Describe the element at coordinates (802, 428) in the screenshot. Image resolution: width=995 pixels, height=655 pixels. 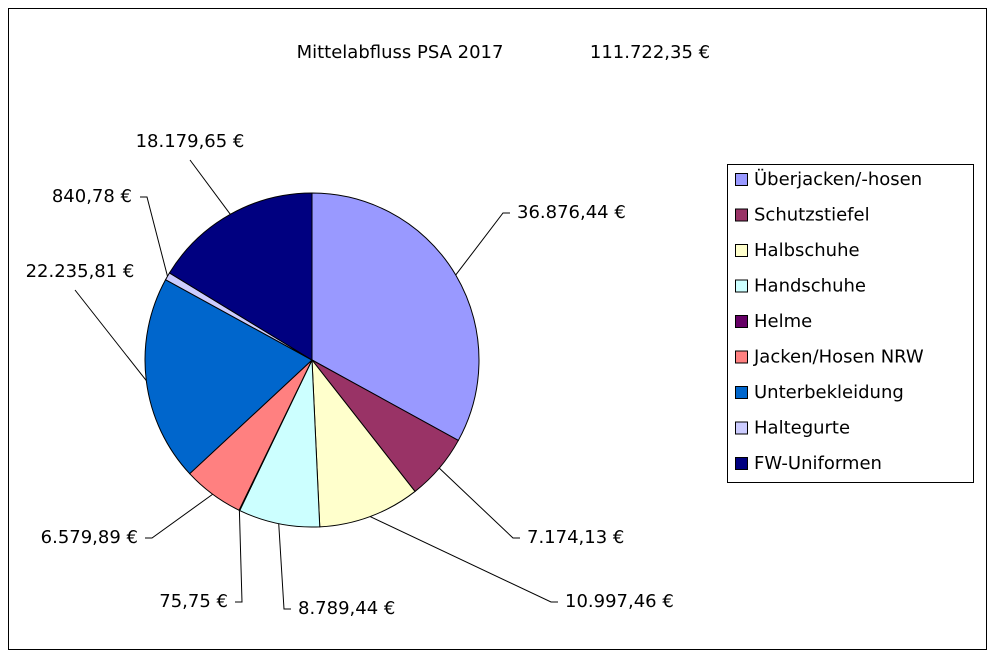
I see `legend-label: Haltegurte` at that location.